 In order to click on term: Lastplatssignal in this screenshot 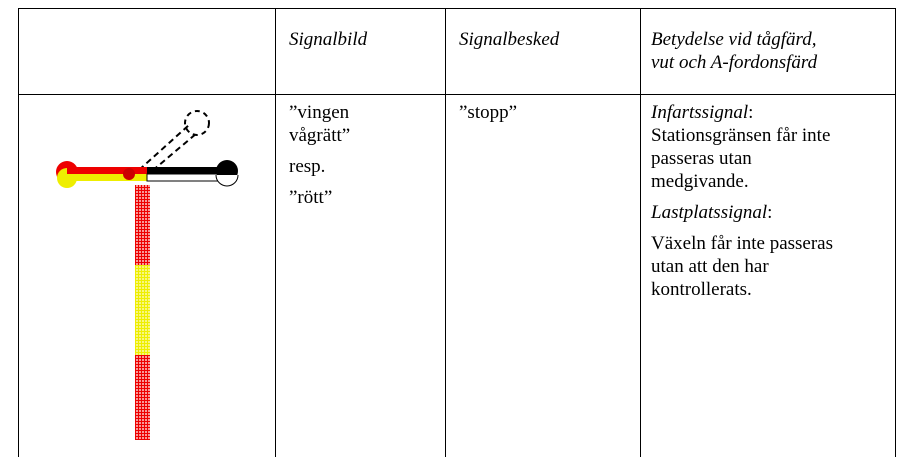, I will do `click(709, 212)`.